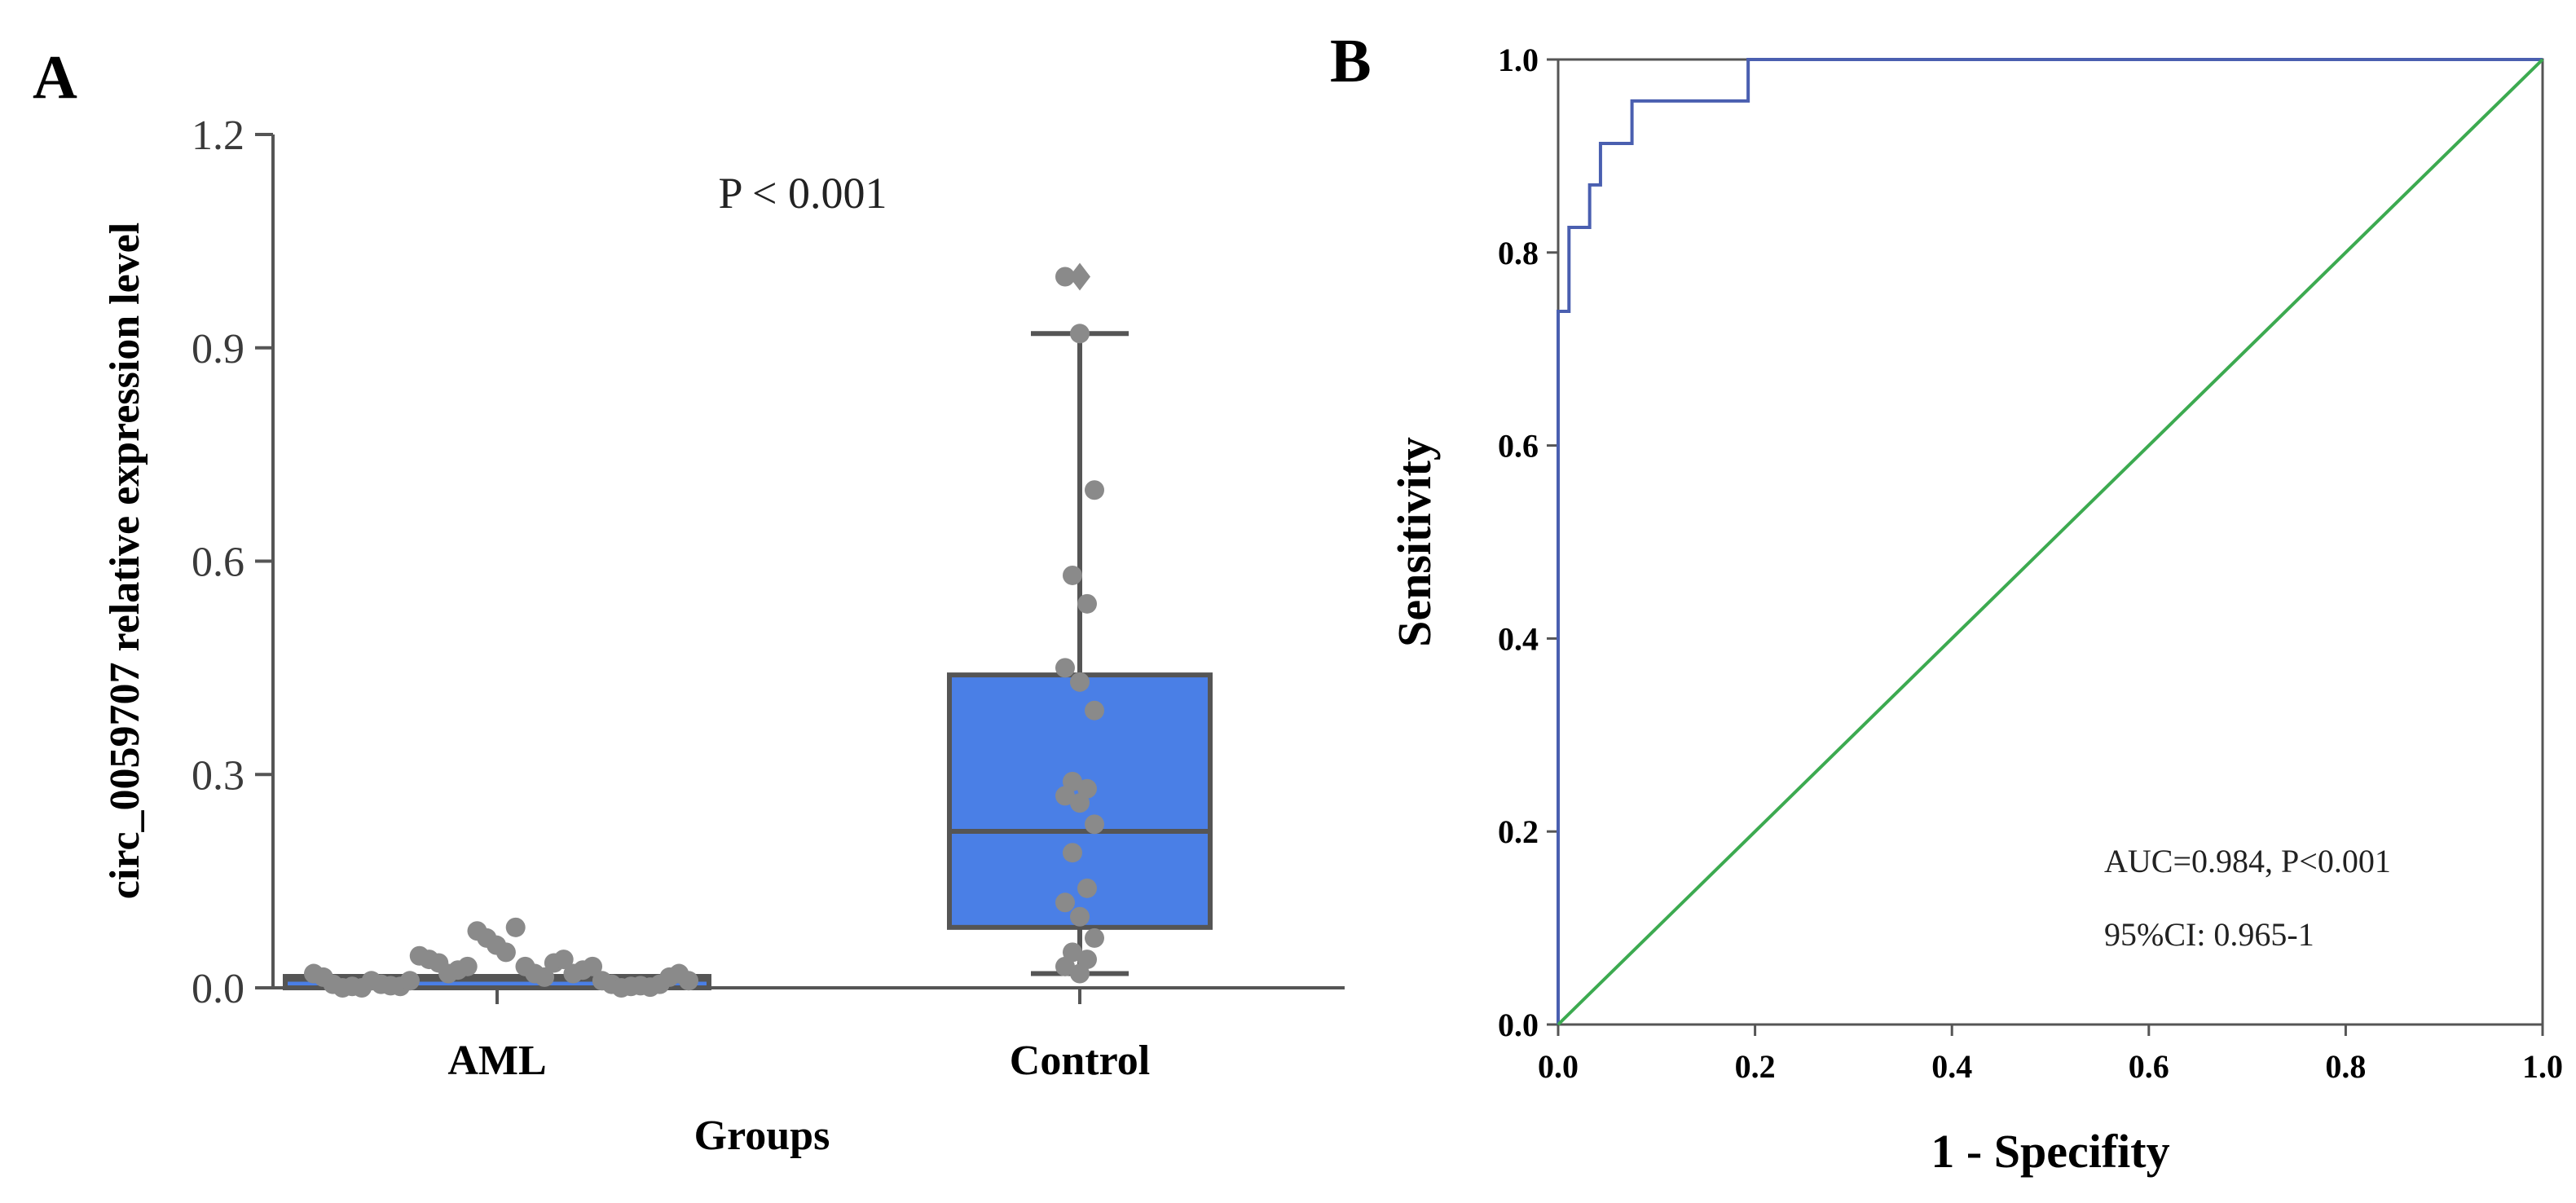  I want to click on x-tick-label: 0.4, so click(1952, 1066).